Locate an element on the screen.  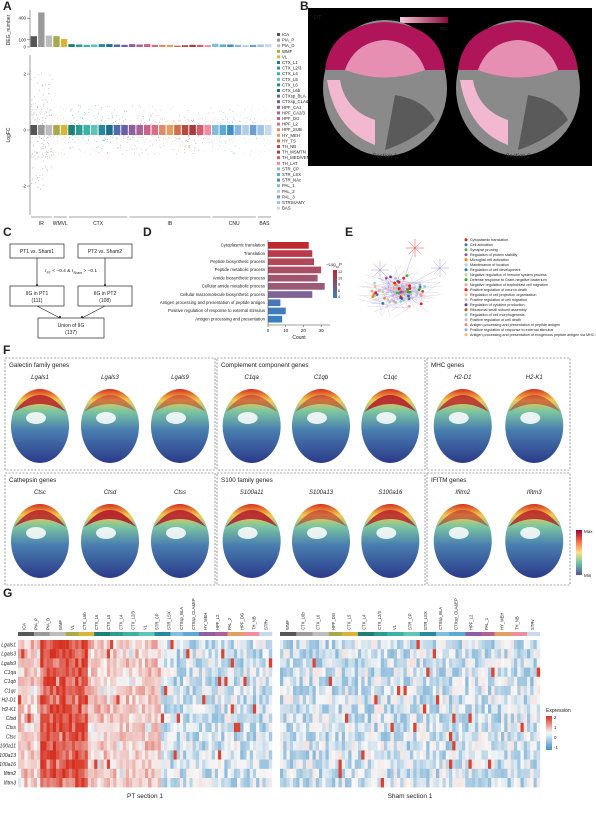
label: Sham section 1 is located at coordinates (410, 796).